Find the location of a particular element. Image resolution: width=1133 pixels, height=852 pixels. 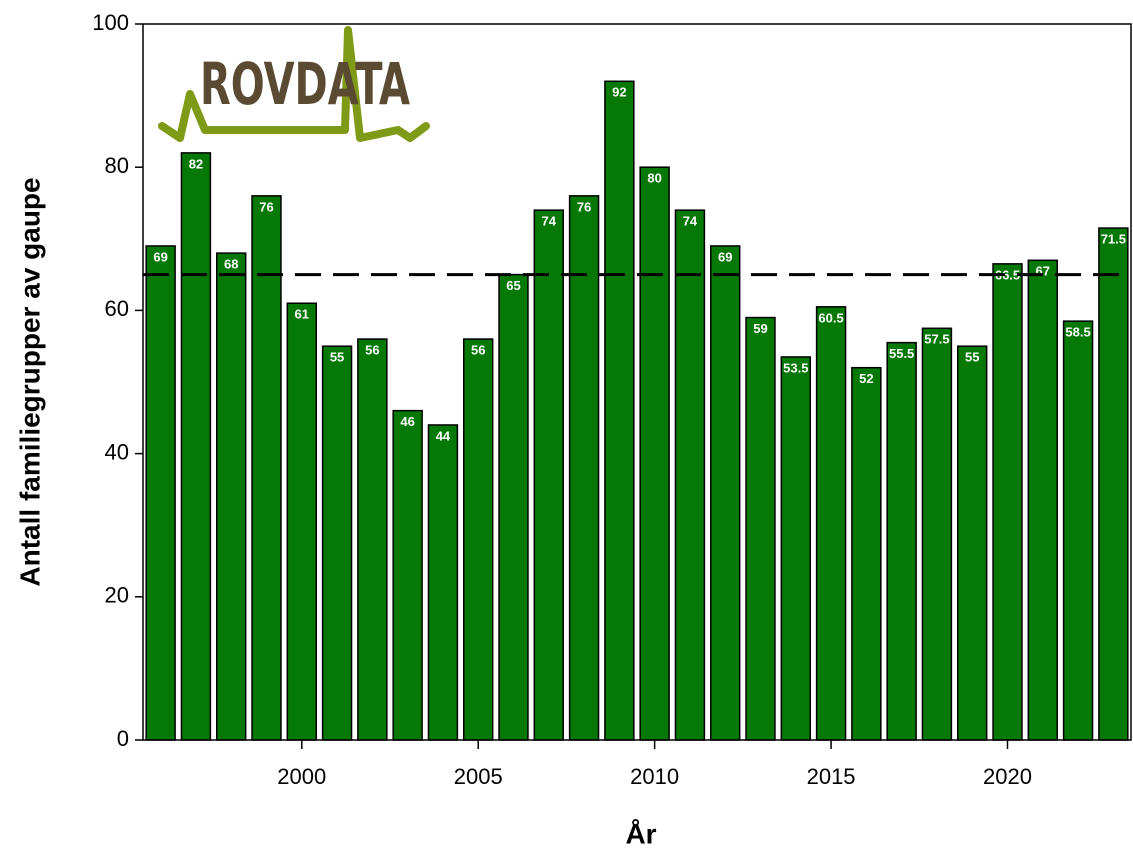

y-tick-label: 20 is located at coordinates (117, 595).